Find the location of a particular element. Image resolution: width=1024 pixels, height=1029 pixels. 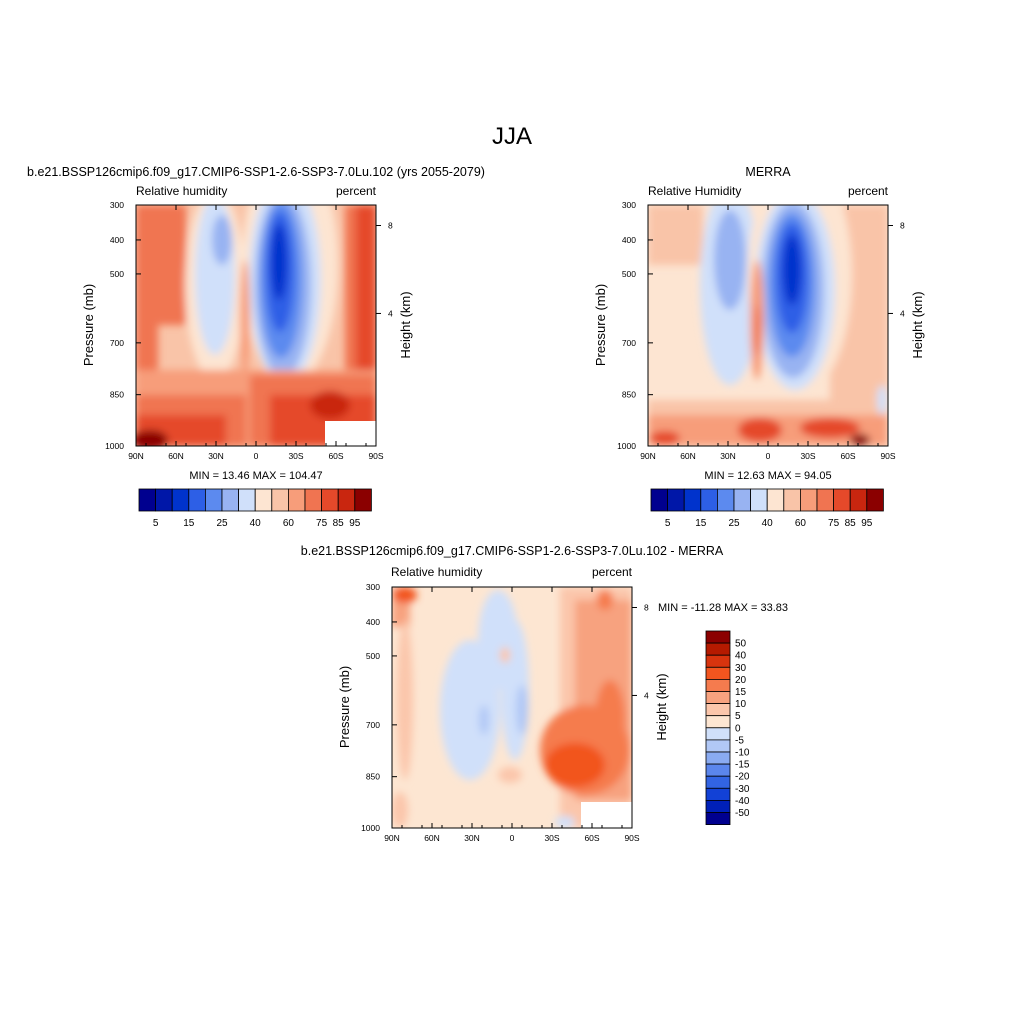

x-tick-label: 90S is located at coordinates (375, 456).